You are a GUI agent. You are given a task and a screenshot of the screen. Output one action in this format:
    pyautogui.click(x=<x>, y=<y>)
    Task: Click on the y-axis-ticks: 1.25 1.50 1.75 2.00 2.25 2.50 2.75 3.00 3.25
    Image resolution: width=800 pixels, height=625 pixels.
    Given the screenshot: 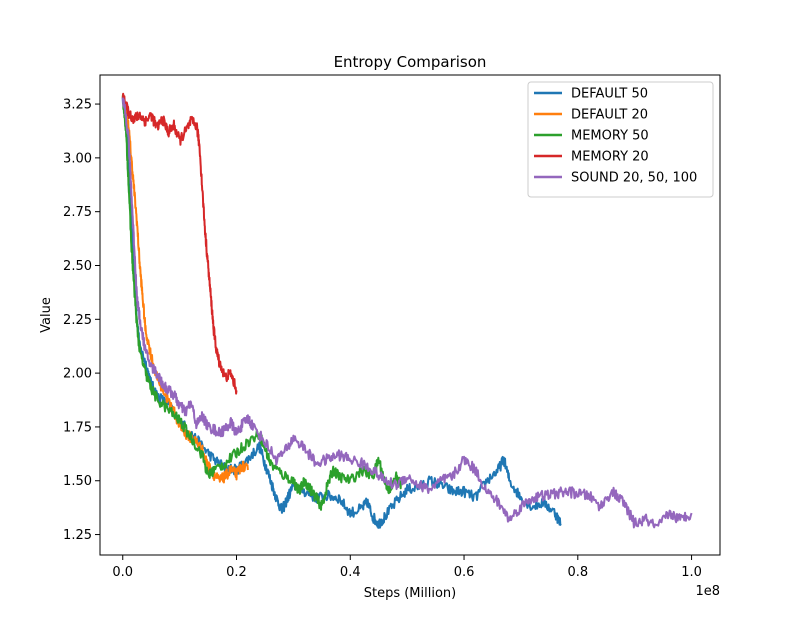 What is the action you would take?
    pyautogui.click(x=81, y=320)
    